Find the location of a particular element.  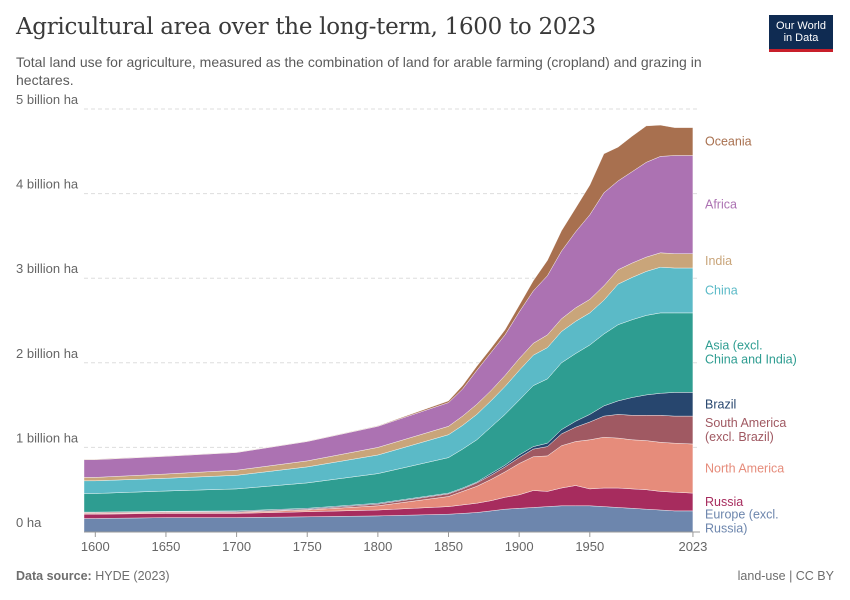

y-tick-label: 1 billion ha is located at coordinates (47, 437).